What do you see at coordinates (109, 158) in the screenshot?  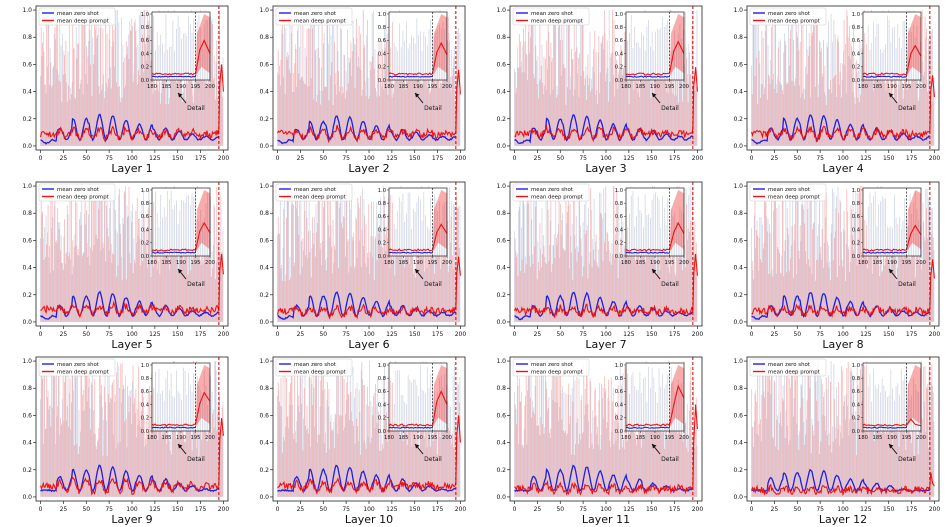 I see `x-tick-label: 75` at bounding box center [109, 158].